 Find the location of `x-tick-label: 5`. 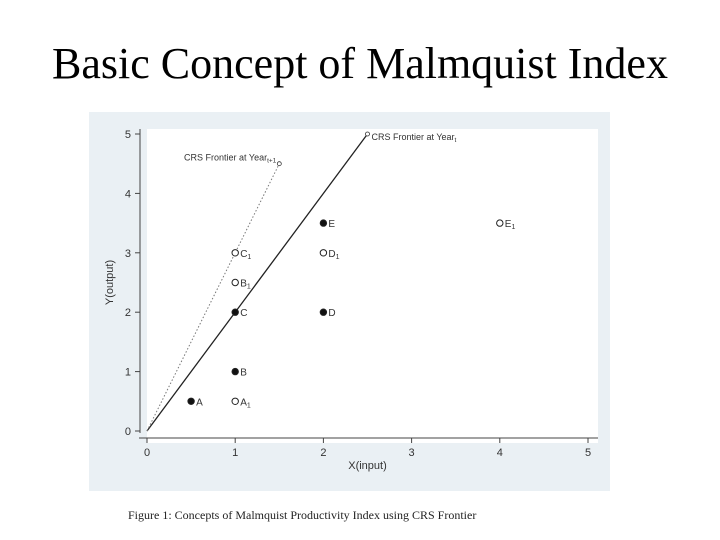

x-tick-label: 5 is located at coordinates (588, 453).